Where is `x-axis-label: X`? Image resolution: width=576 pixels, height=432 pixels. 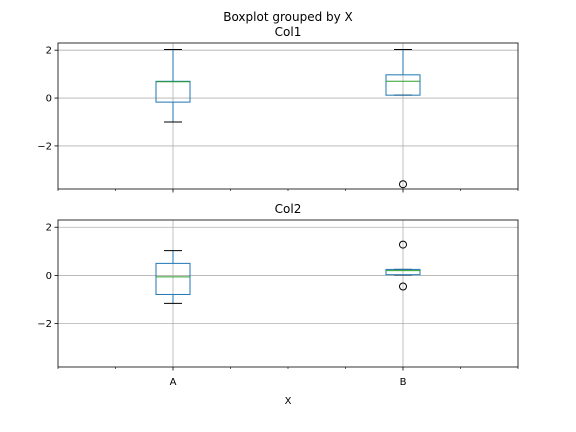 x-axis-label: X is located at coordinates (288, 401).